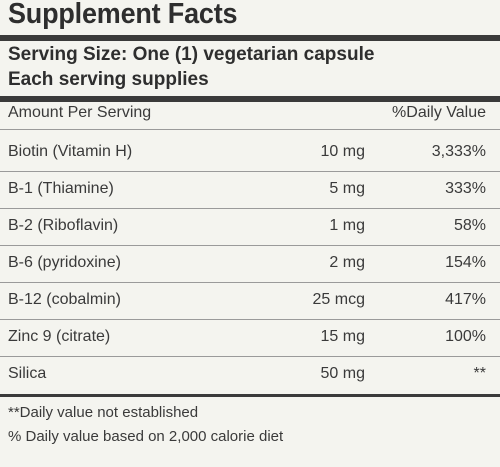 This screenshot has width=500, height=467. What do you see at coordinates (103, 412) in the screenshot?
I see `footnote-not-established: **Daily value not established` at bounding box center [103, 412].